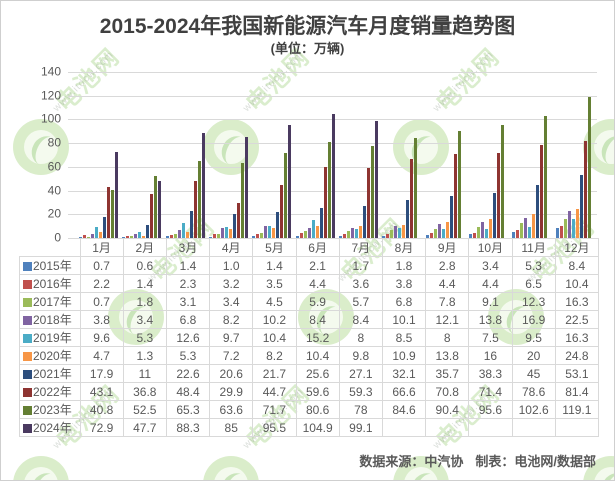 The width and height of the screenshot is (615, 481). I want to click on value-cell: 4.5, so click(274, 301).